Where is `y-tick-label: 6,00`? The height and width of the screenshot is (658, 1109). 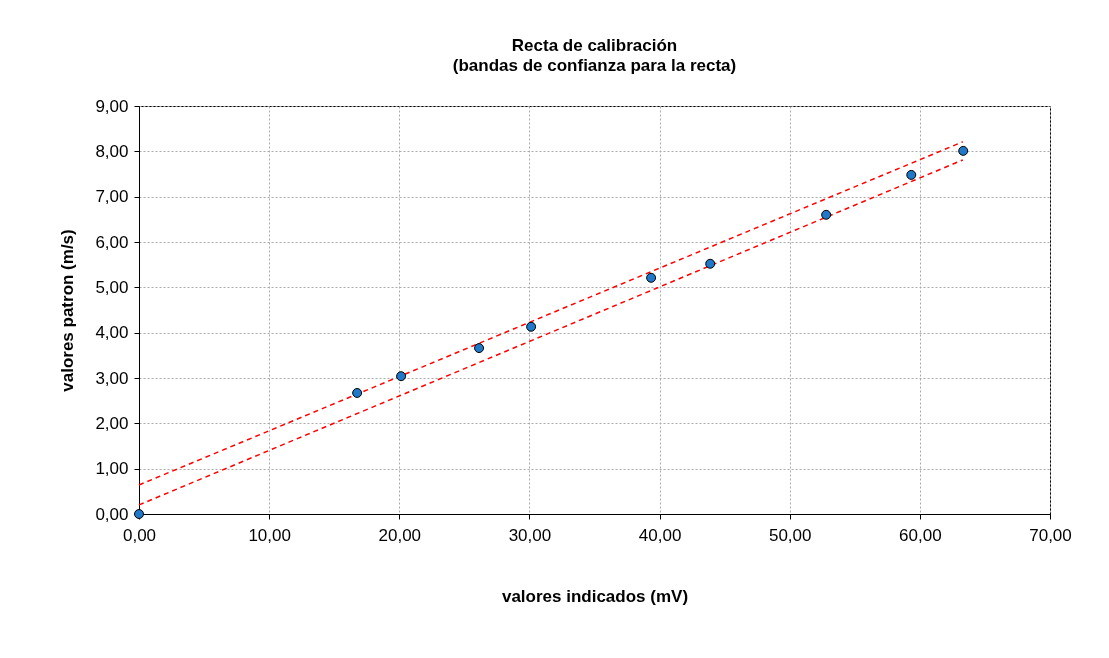 y-tick-label: 6,00 is located at coordinates (112, 242).